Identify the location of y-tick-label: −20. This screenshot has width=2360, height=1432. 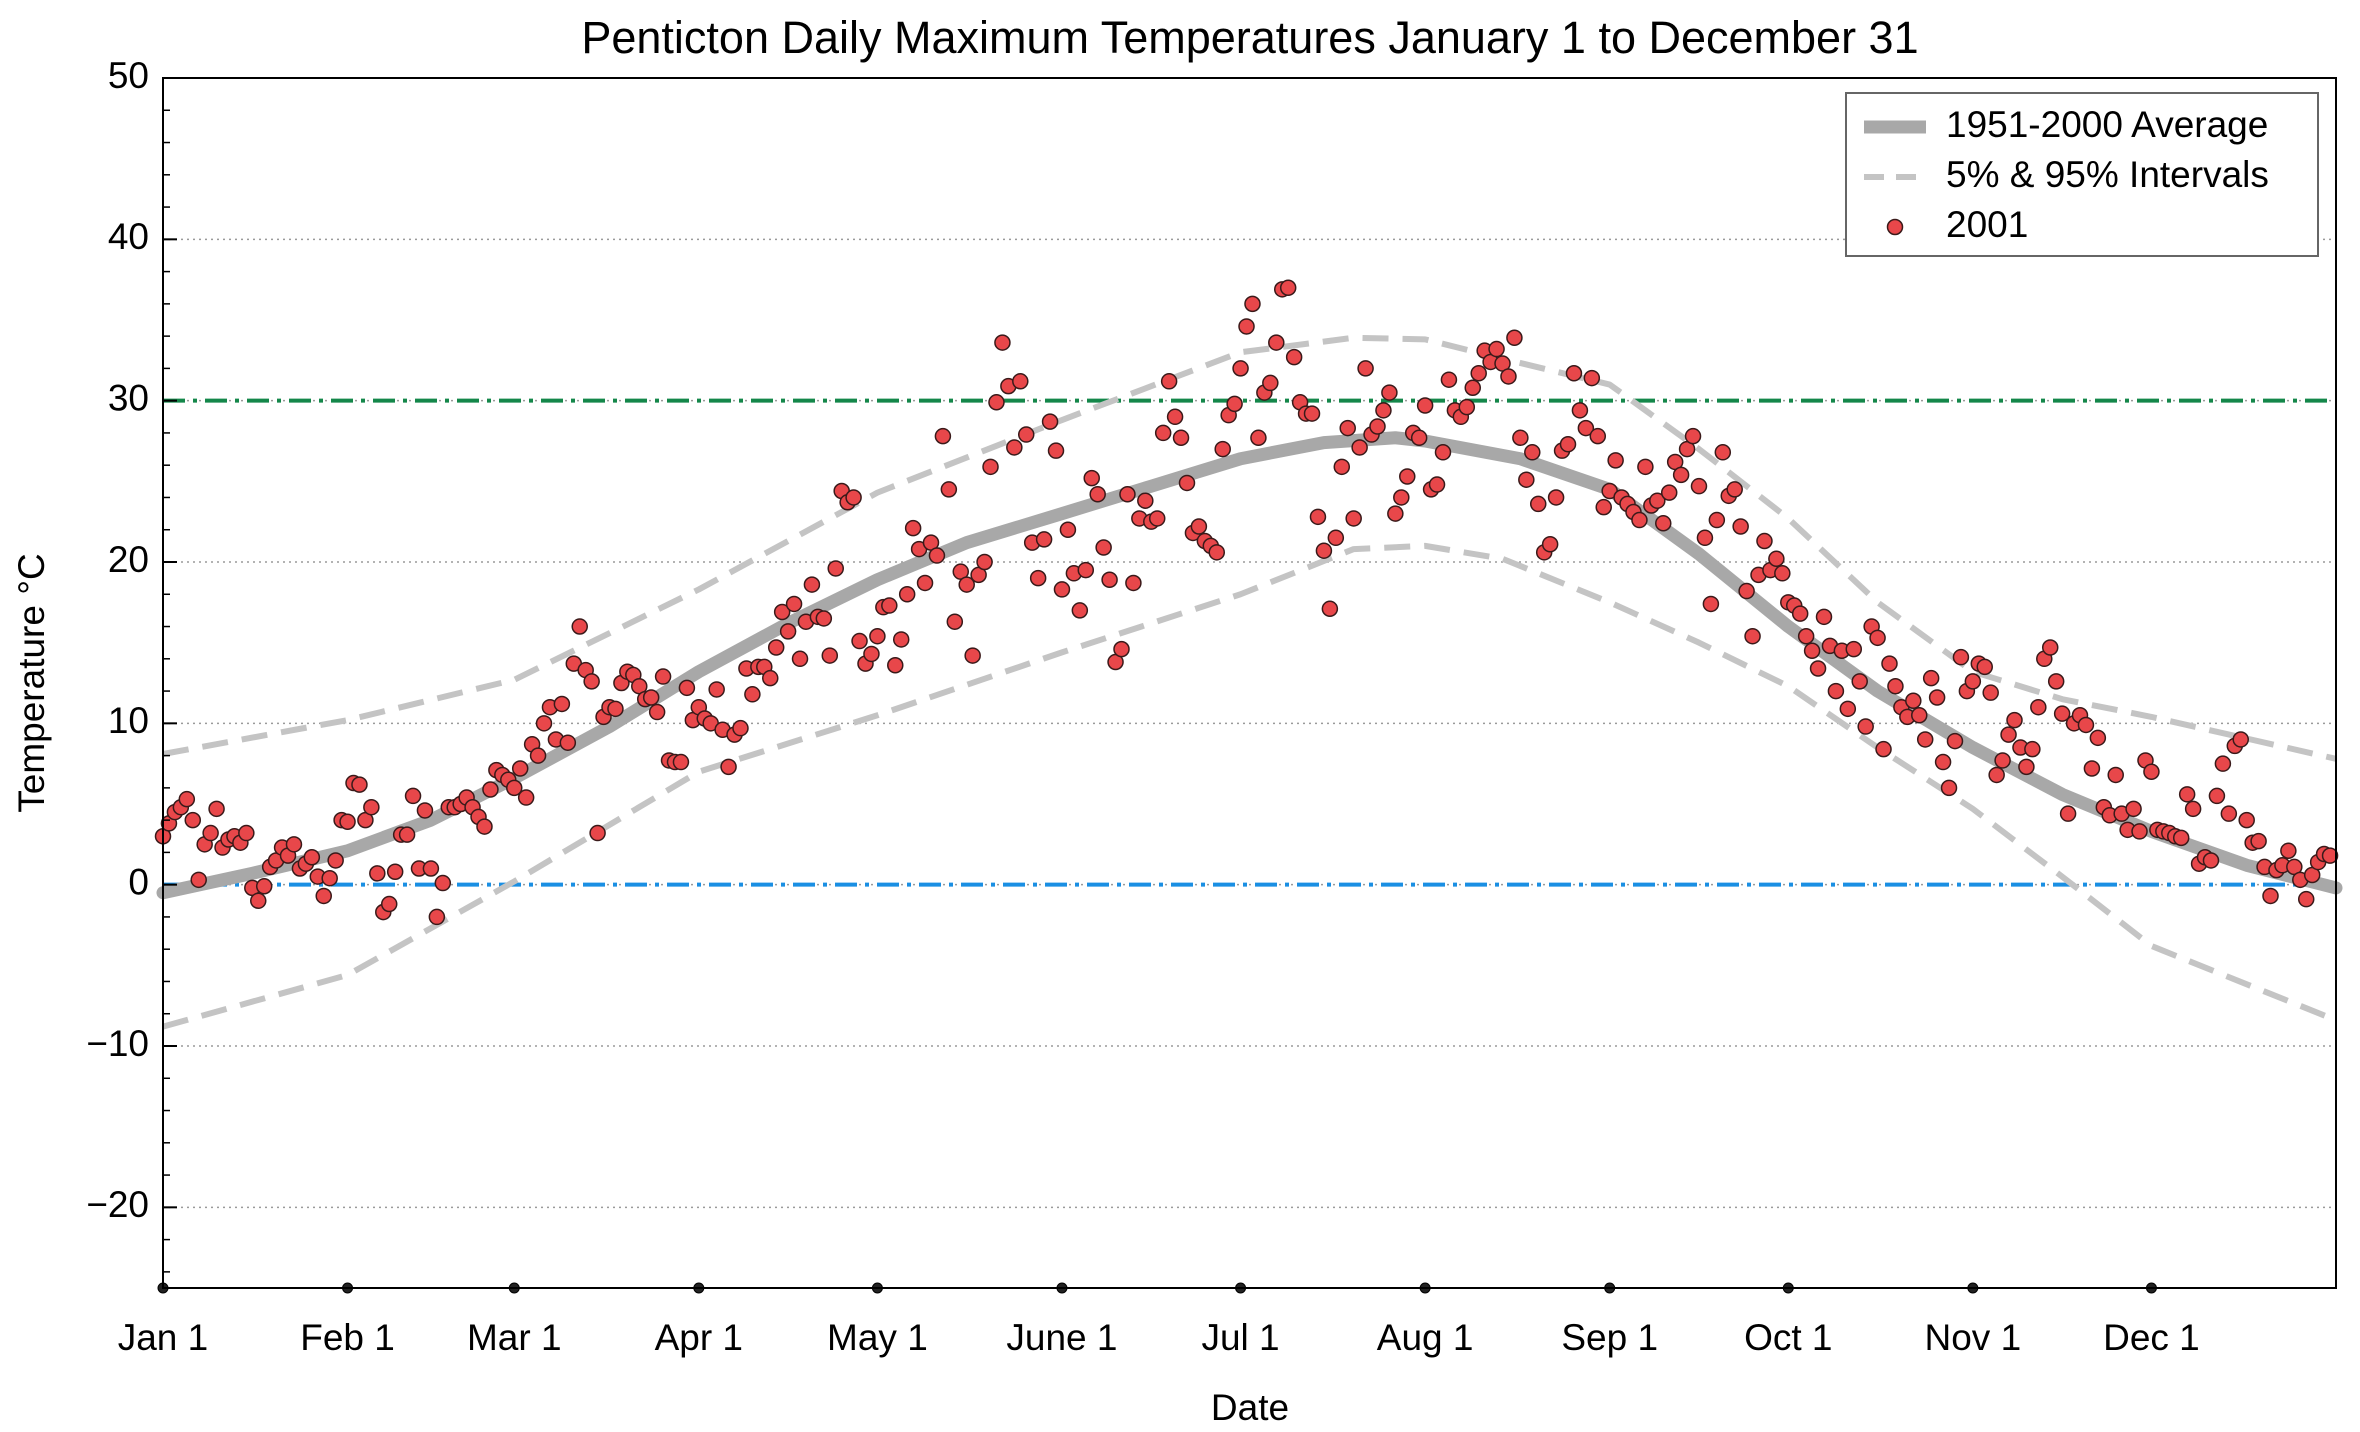
(117, 1204).